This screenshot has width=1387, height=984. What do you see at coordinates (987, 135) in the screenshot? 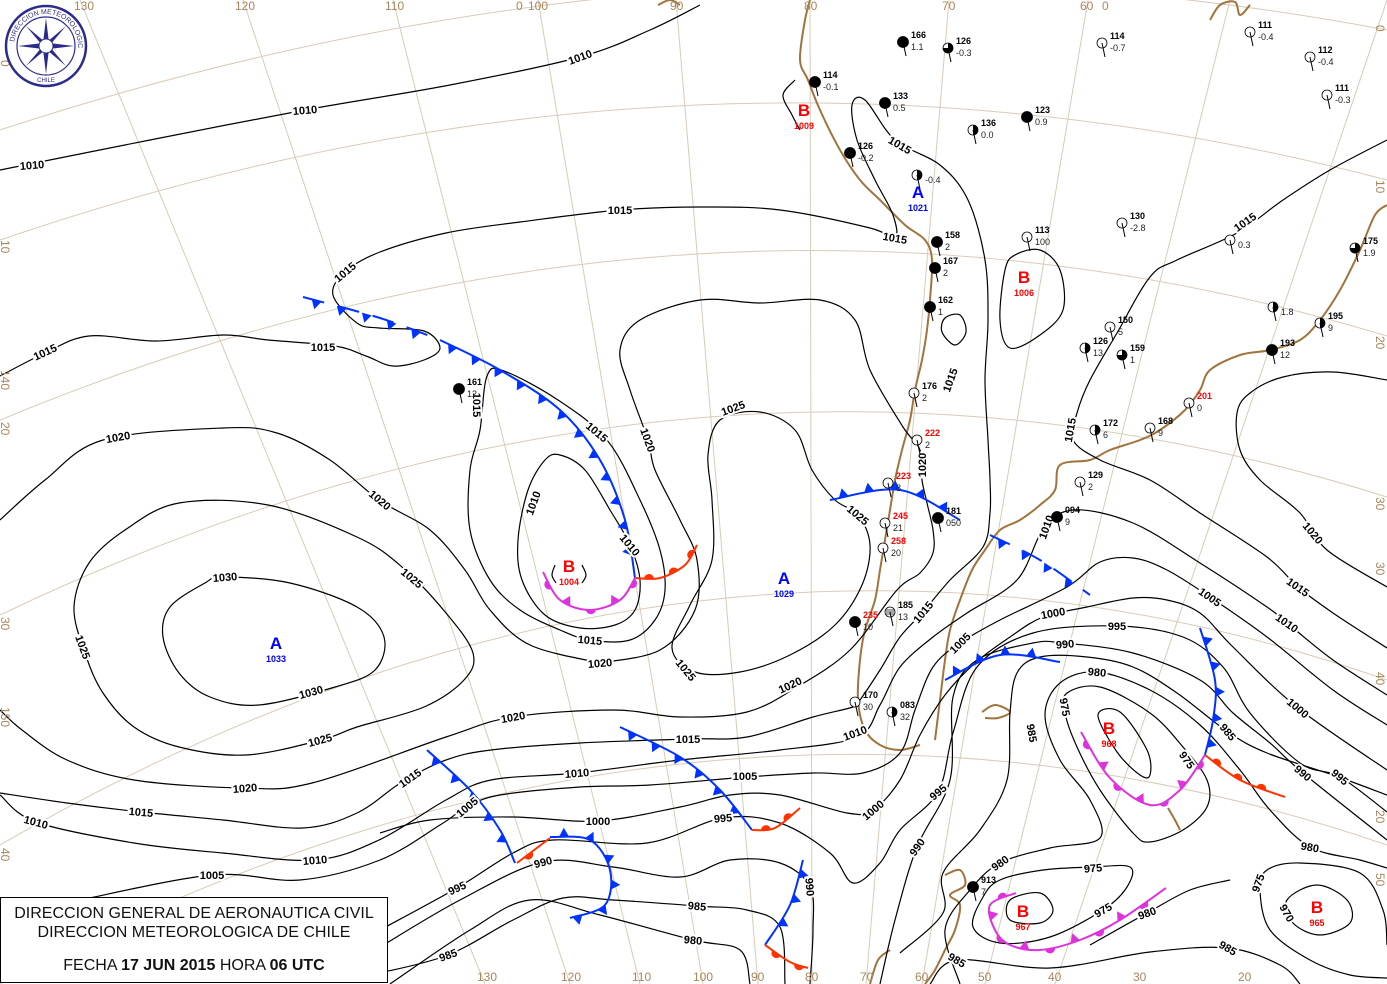
I see `station-tendency: 0.0` at bounding box center [987, 135].